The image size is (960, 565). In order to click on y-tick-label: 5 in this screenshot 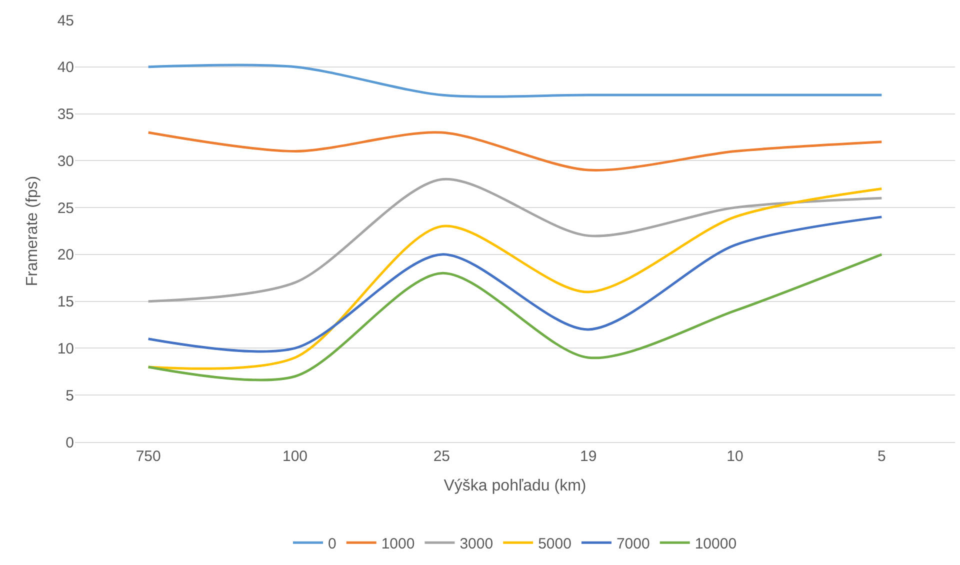, I will do `click(70, 395)`.